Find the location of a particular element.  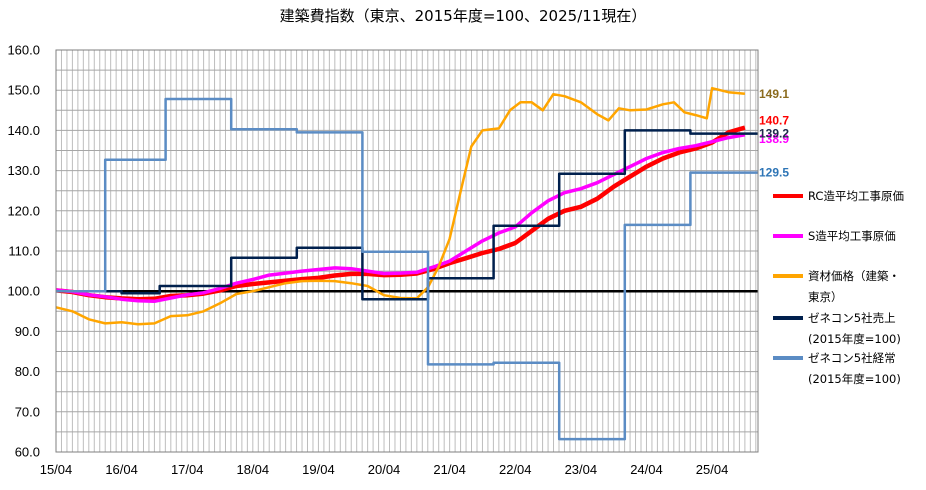

x-tick-label: 24/04 is located at coordinates (646, 469).